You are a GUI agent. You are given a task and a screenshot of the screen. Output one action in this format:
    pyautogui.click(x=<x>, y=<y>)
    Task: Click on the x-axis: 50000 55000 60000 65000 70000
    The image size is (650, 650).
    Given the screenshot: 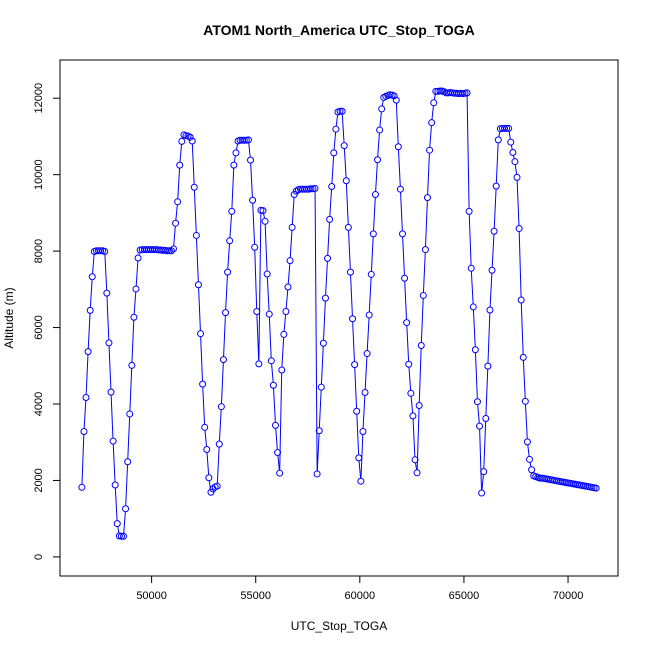 What is the action you would take?
    pyautogui.click(x=359, y=589)
    